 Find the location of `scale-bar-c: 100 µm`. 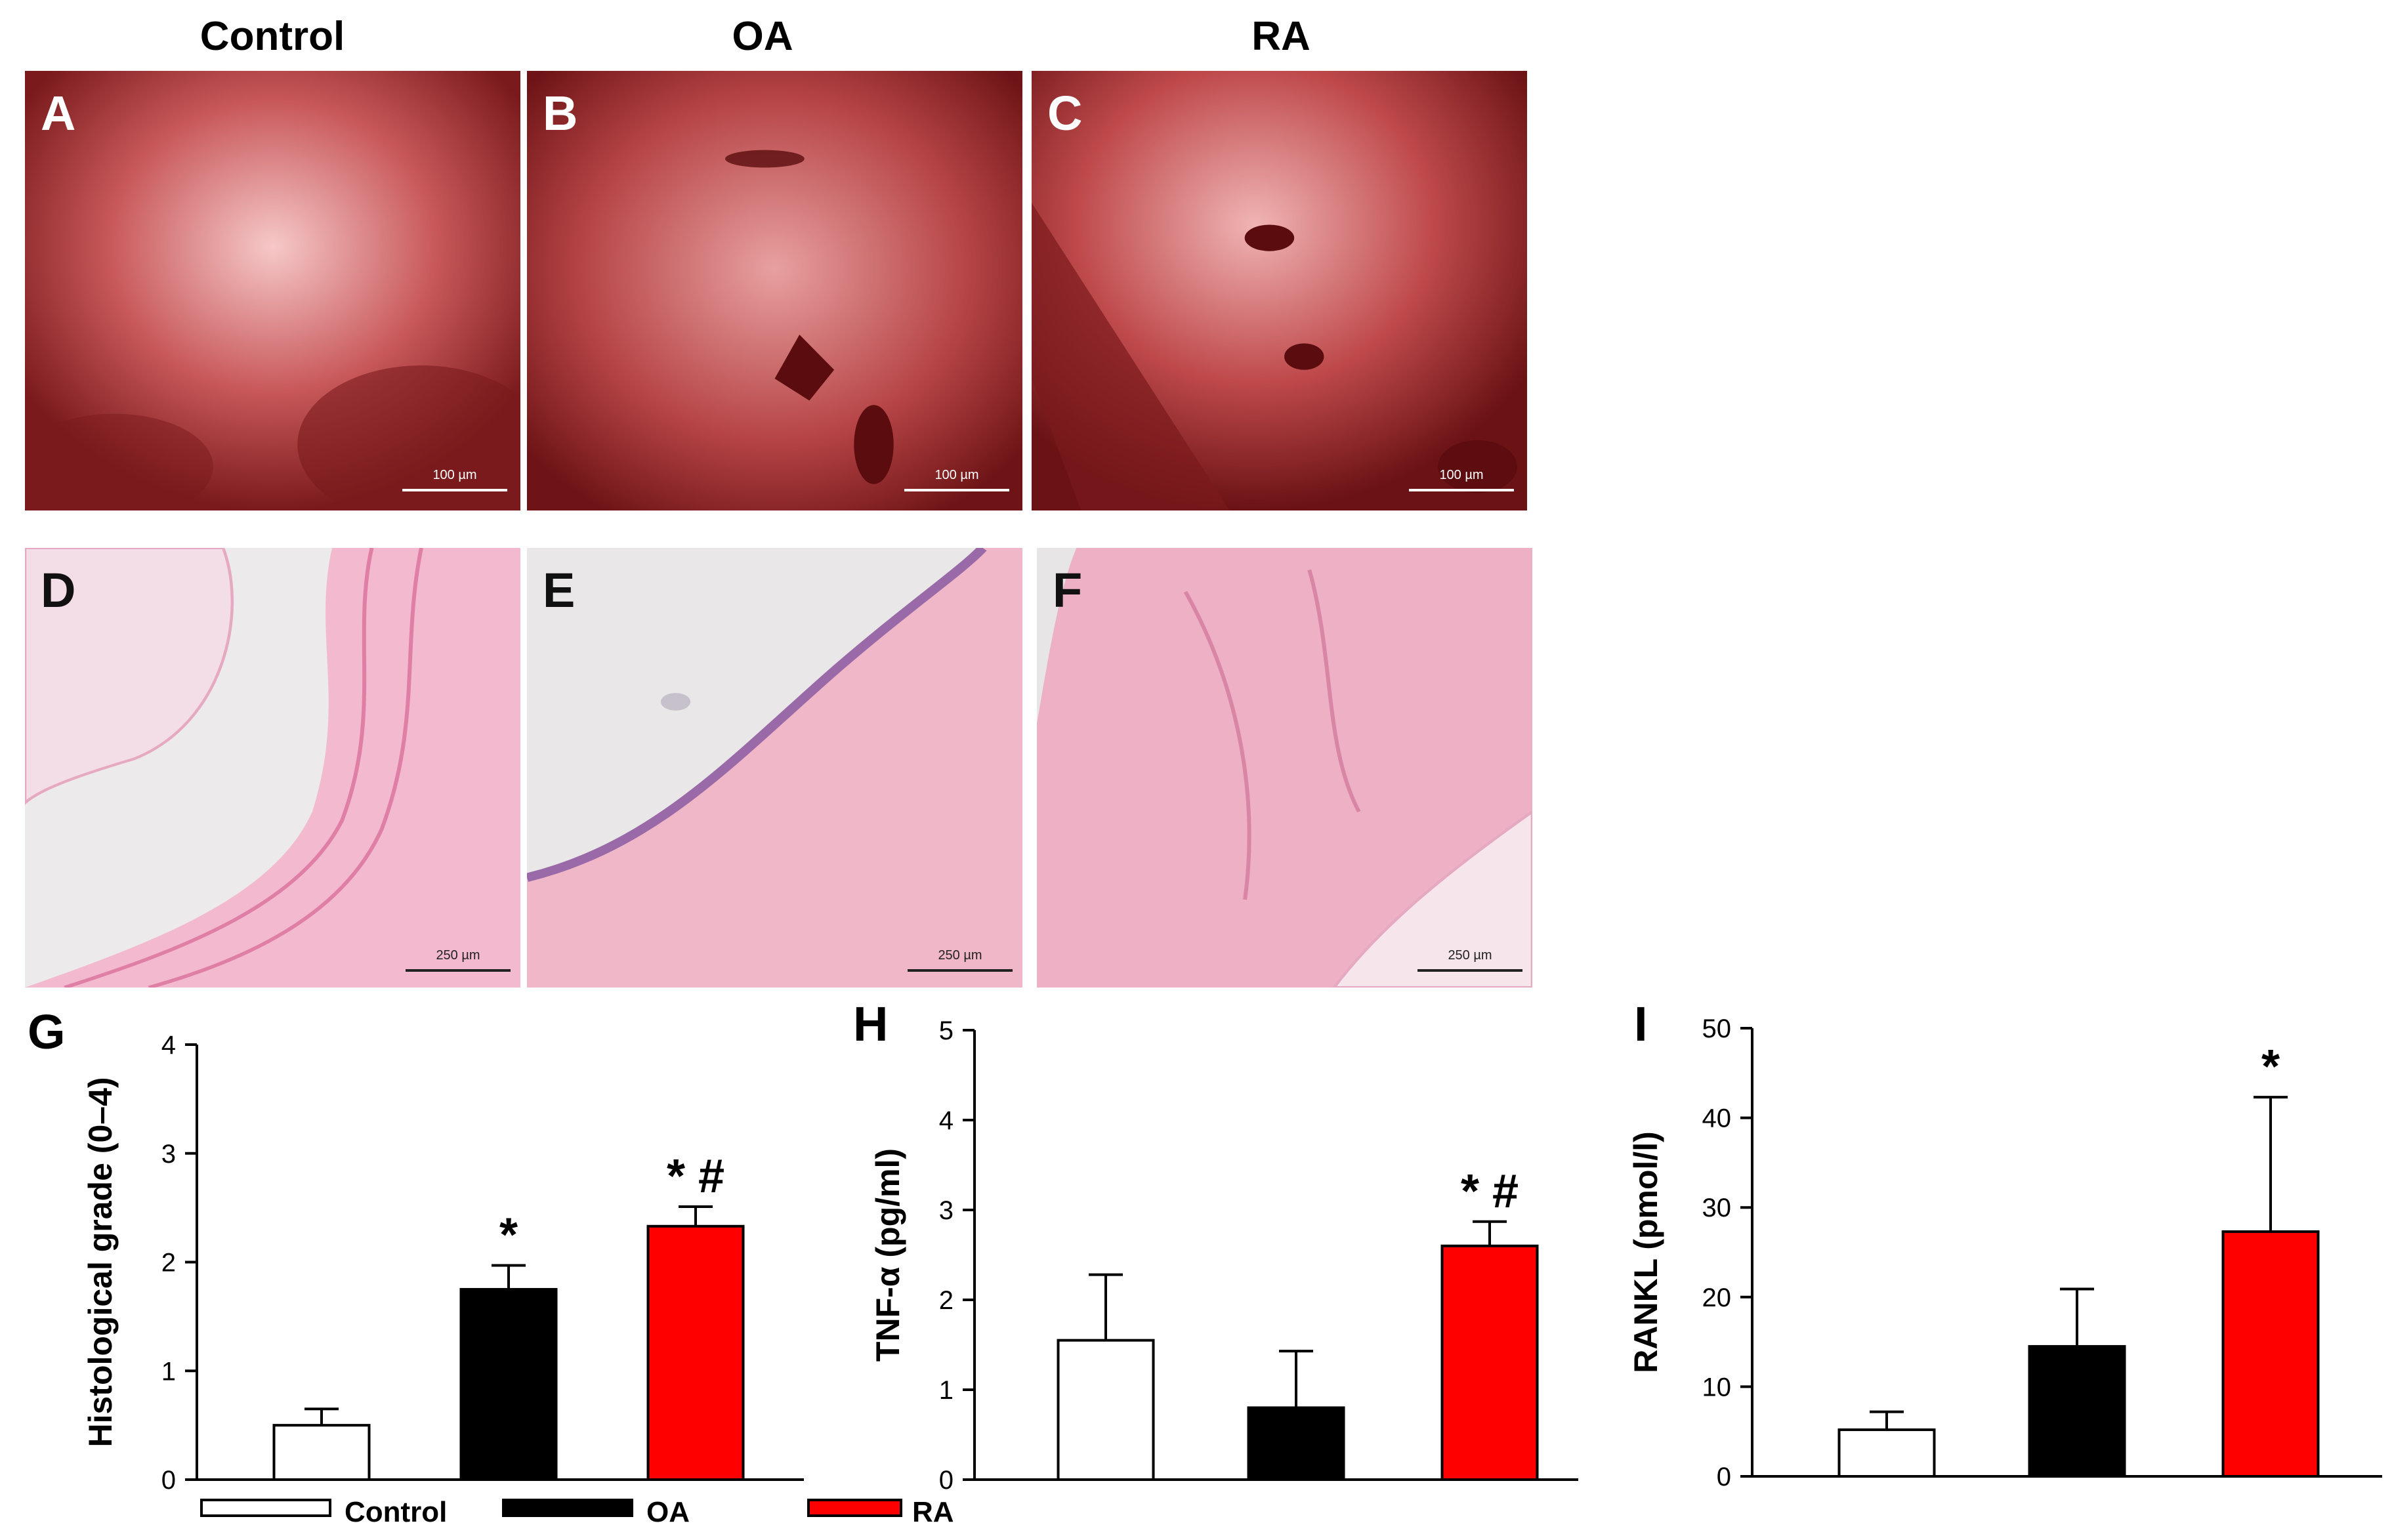

scale-bar-c: 100 µm is located at coordinates (1461, 481).